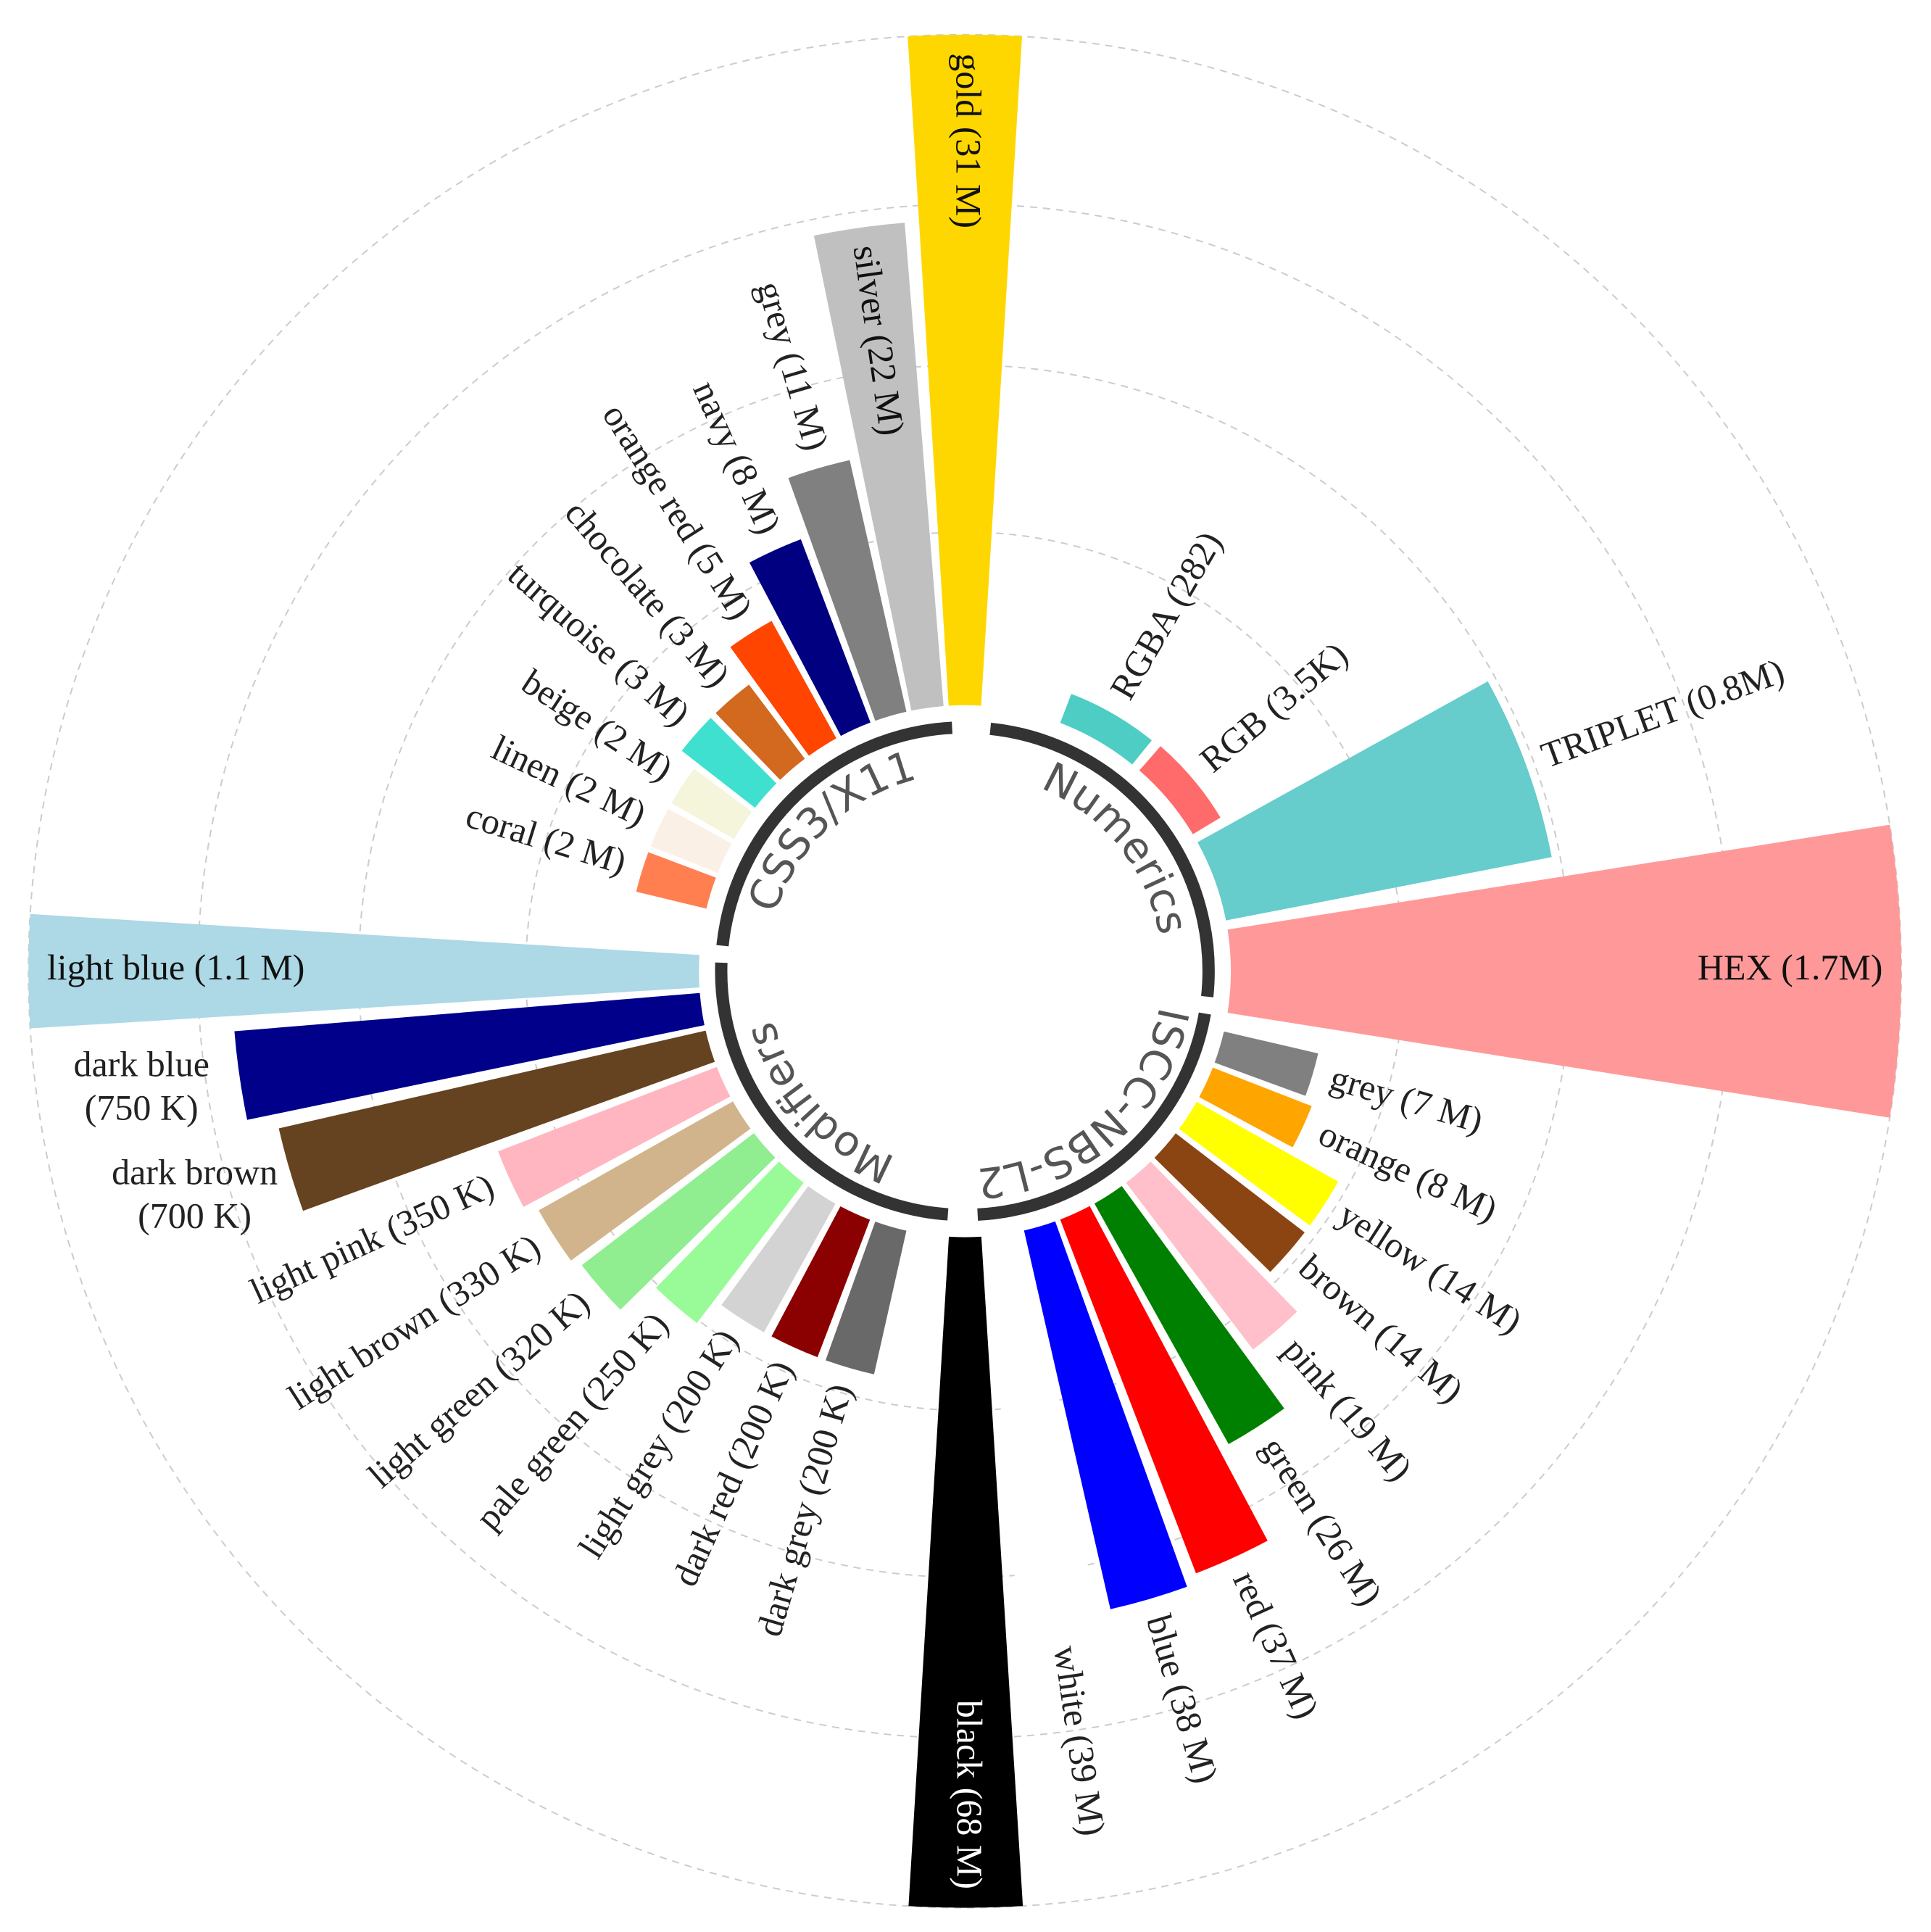  What do you see at coordinates (142, 1107) in the screenshot?
I see `bar-label-line: (750 K)` at bounding box center [142, 1107].